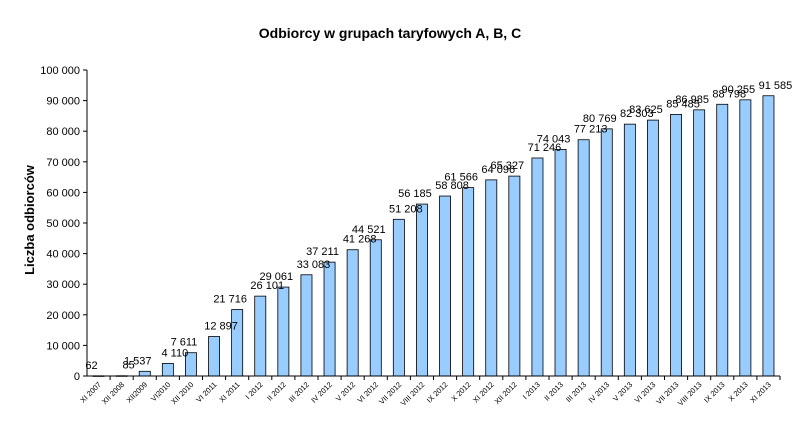 The width and height of the screenshot is (800, 422). What do you see at coordinates (760, 392) in the screenshot?
I see `x-tick-label: XI 2013` at bounding box center [760, 392].